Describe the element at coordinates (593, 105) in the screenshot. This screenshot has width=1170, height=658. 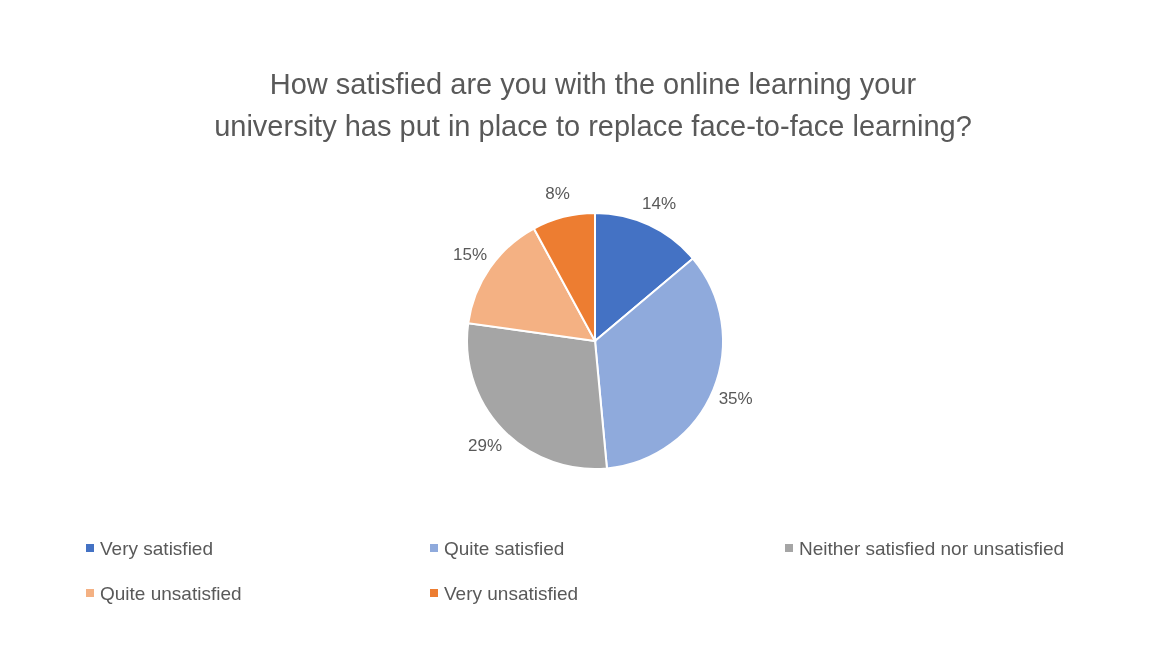
I see `chart-title: How satisfied are you with the online learning your university has put in place to replace face-to-face learning?` at that location.